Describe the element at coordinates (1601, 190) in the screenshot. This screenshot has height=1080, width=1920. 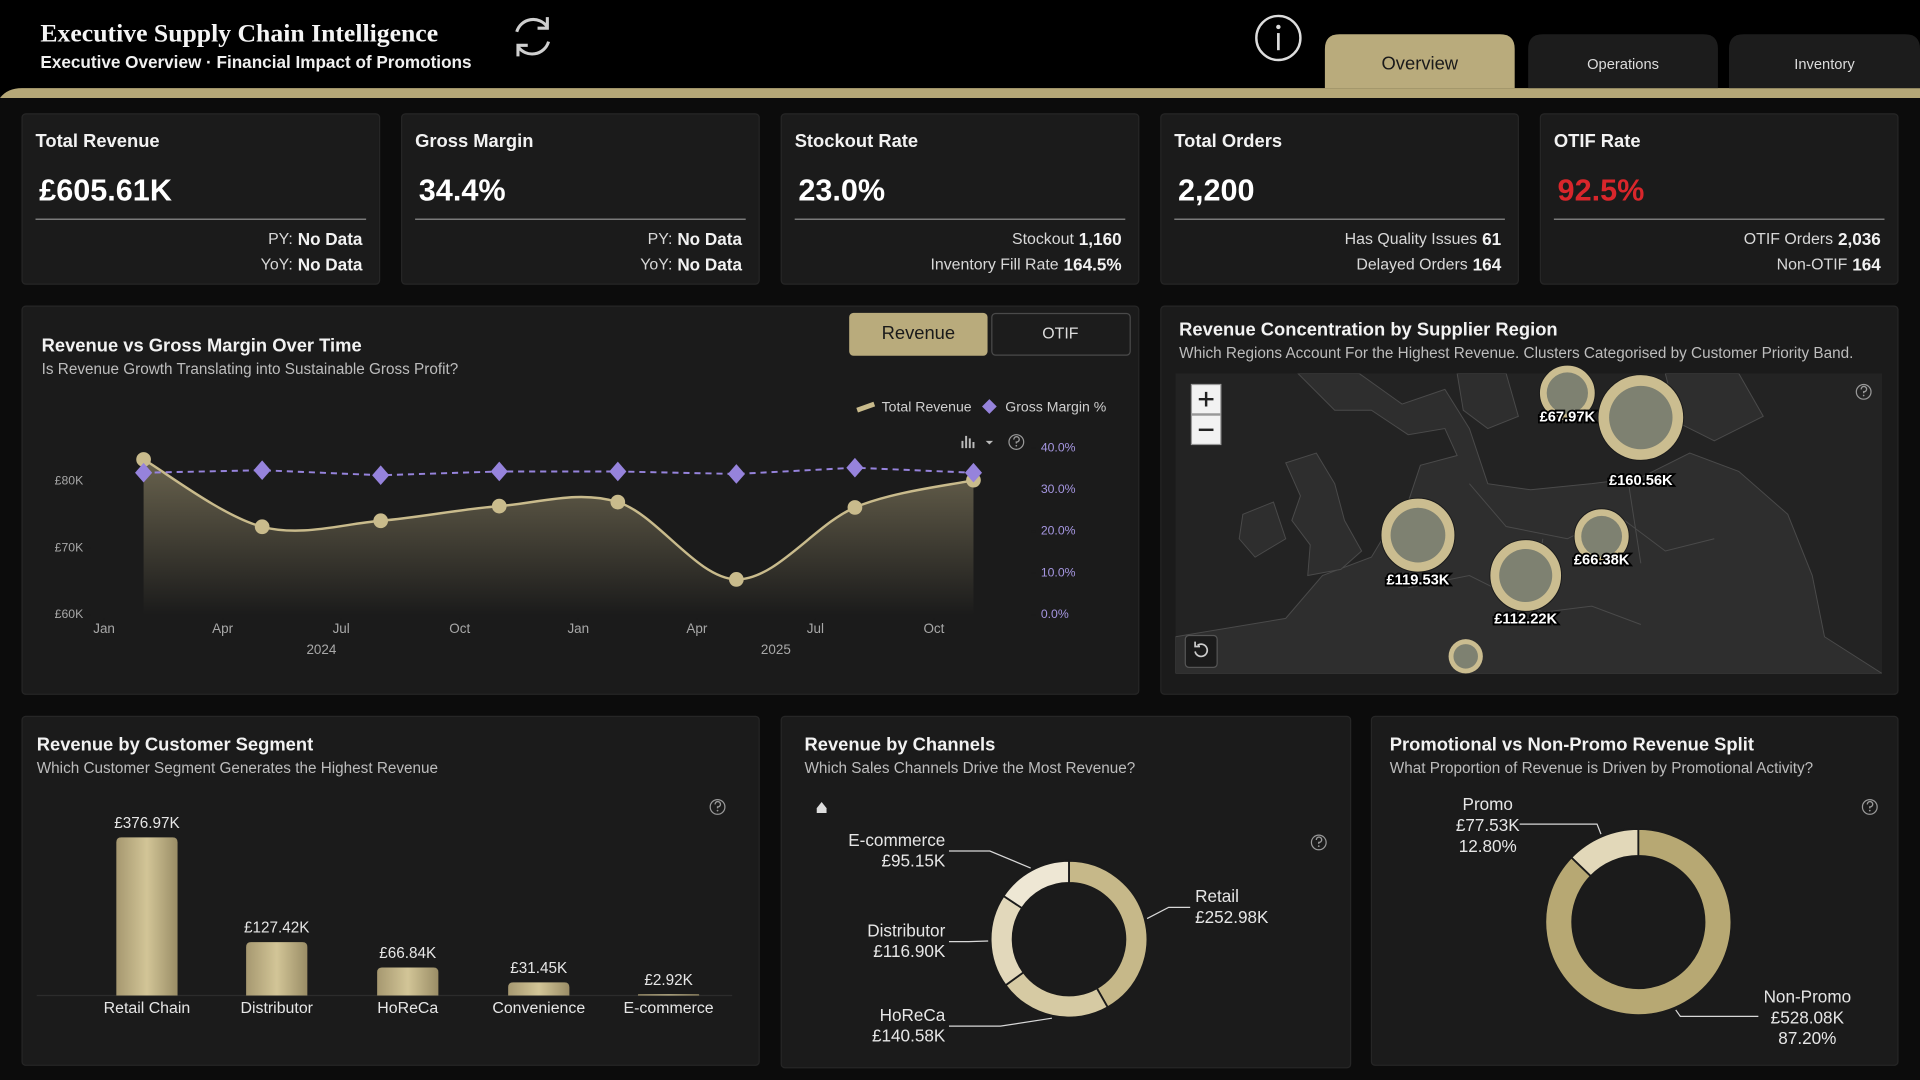
I see `kpi-value: 92.5%` at that location.